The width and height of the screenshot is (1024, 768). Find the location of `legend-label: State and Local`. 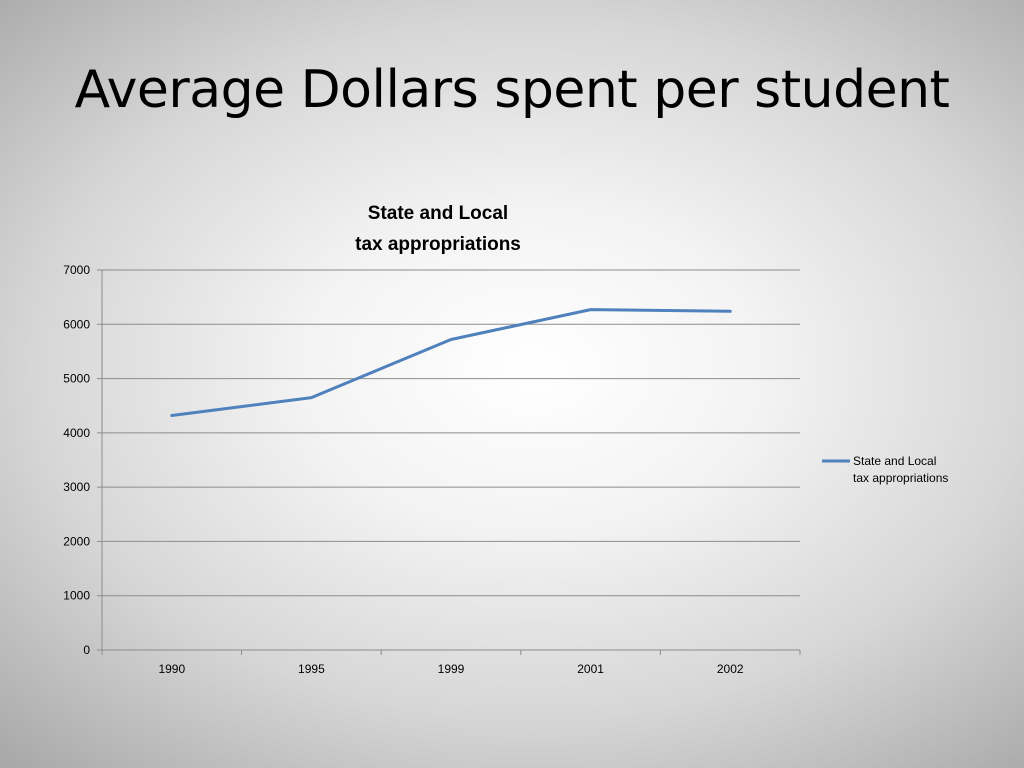

legend-label: State and Local is located at coordinates (894, 461).